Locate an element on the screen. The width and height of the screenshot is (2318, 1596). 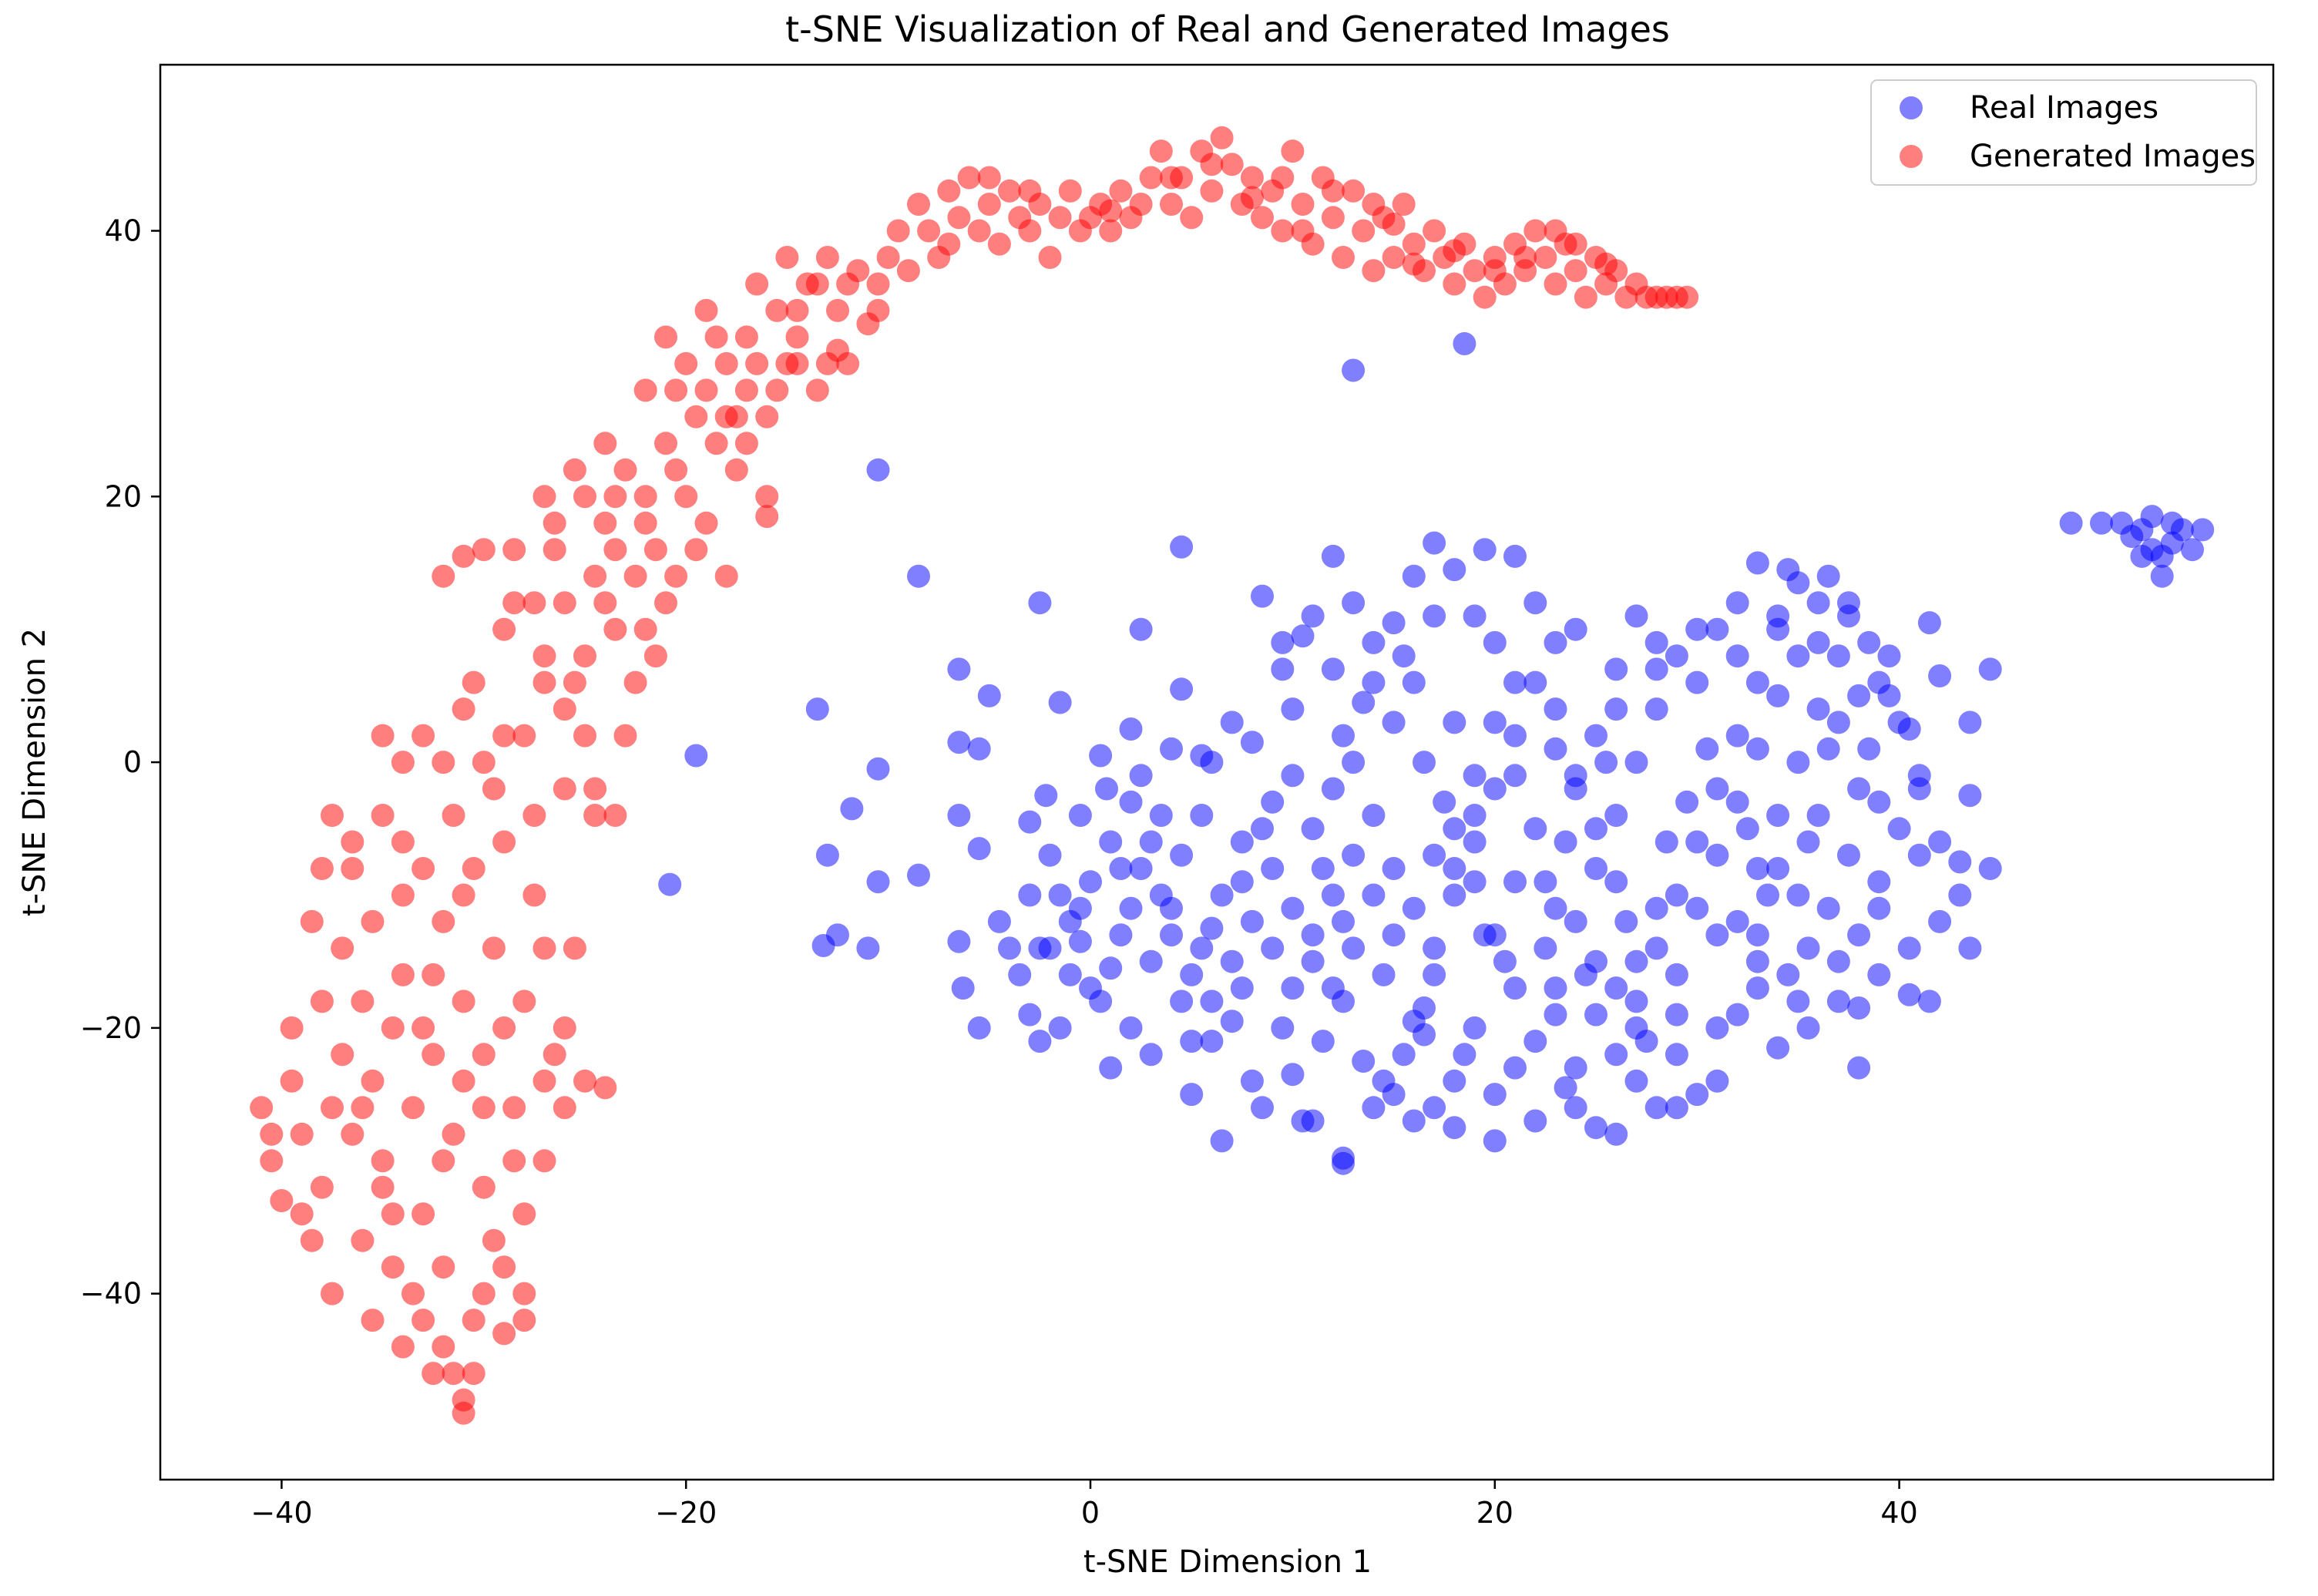
x-tick-label: −40 is located at coordinates (281, 1513).